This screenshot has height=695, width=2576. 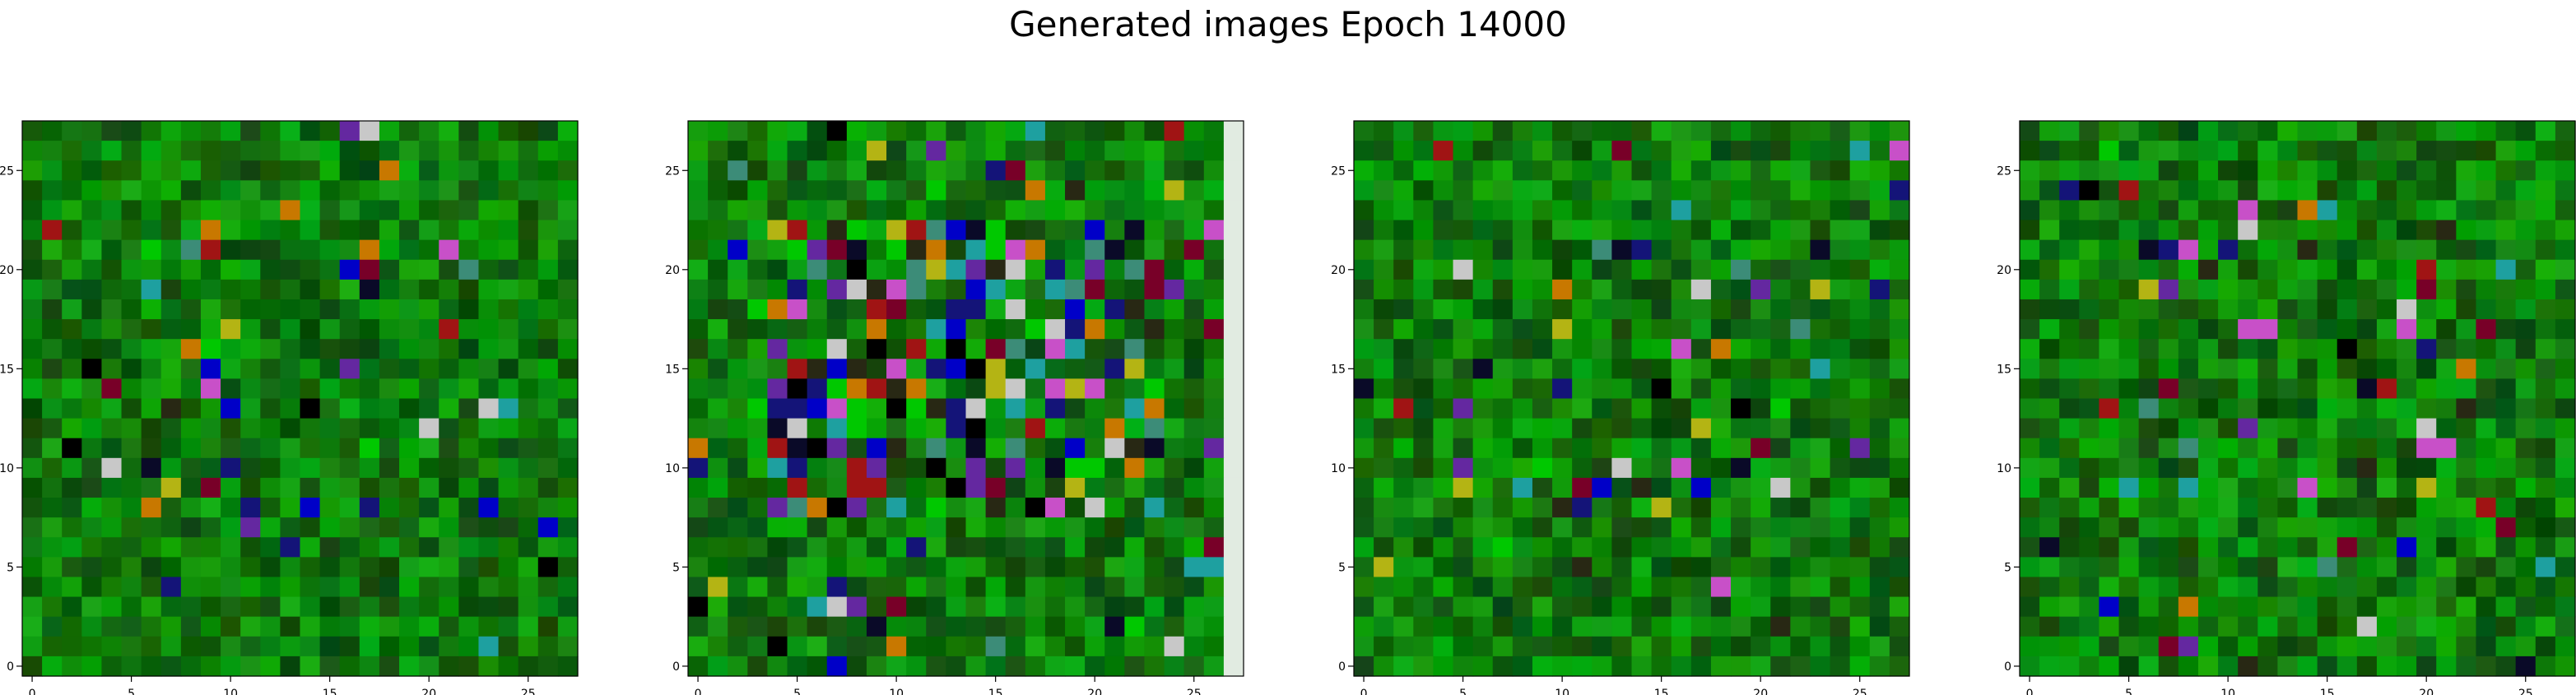 I want to click on x-tick-label: 15, so click(x=995, y=691).